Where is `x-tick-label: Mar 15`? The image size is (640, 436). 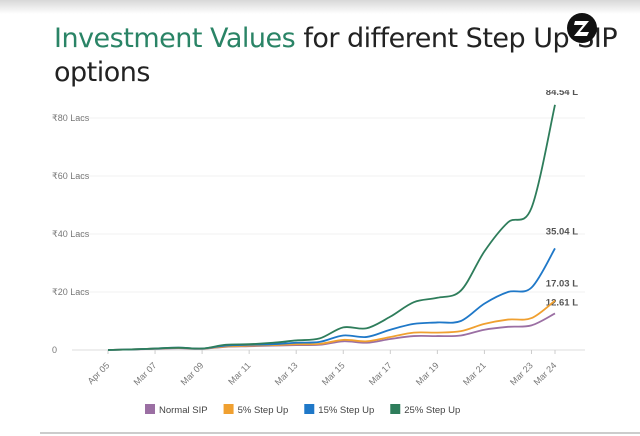 x-tick-label: Mar 15 is located at coordinates (333, 373).